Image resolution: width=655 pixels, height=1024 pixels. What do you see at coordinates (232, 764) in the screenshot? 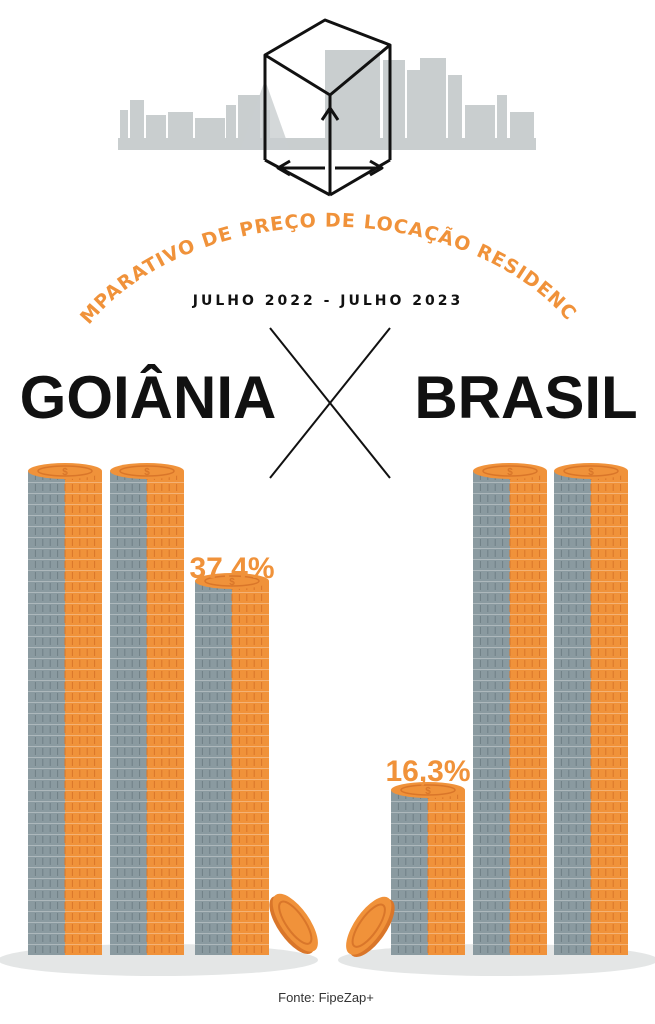
I see `goiania-value-bar: $` at bounding box center [232, 764].